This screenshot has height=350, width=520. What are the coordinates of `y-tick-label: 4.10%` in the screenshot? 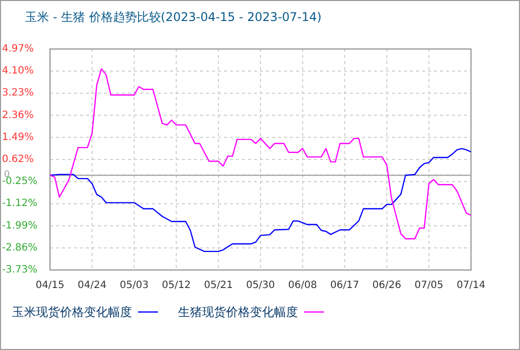 It's located at (18, 71).